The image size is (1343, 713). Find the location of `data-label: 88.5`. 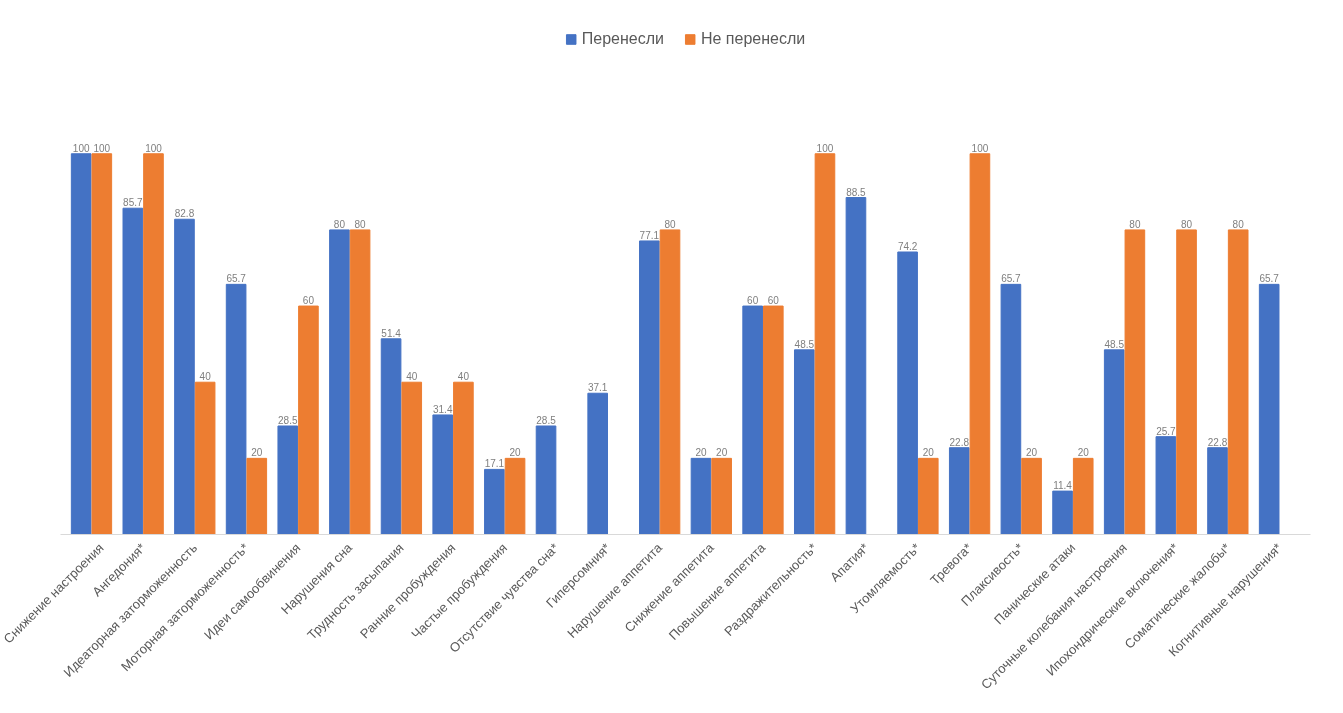

data-label: 88.5 is located at coordinates (856, 192).